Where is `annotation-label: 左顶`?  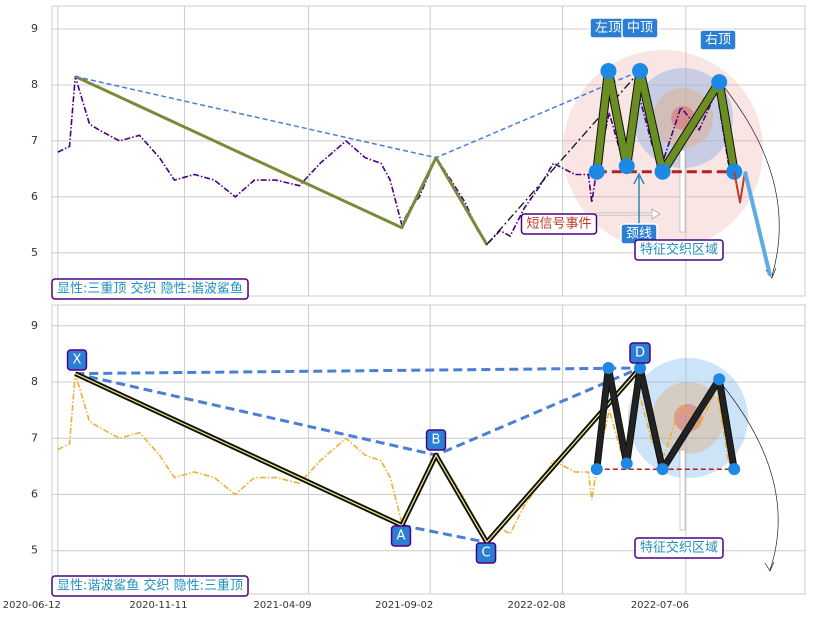 annotation-label: 左顶 is located at coordinates (608, 28).